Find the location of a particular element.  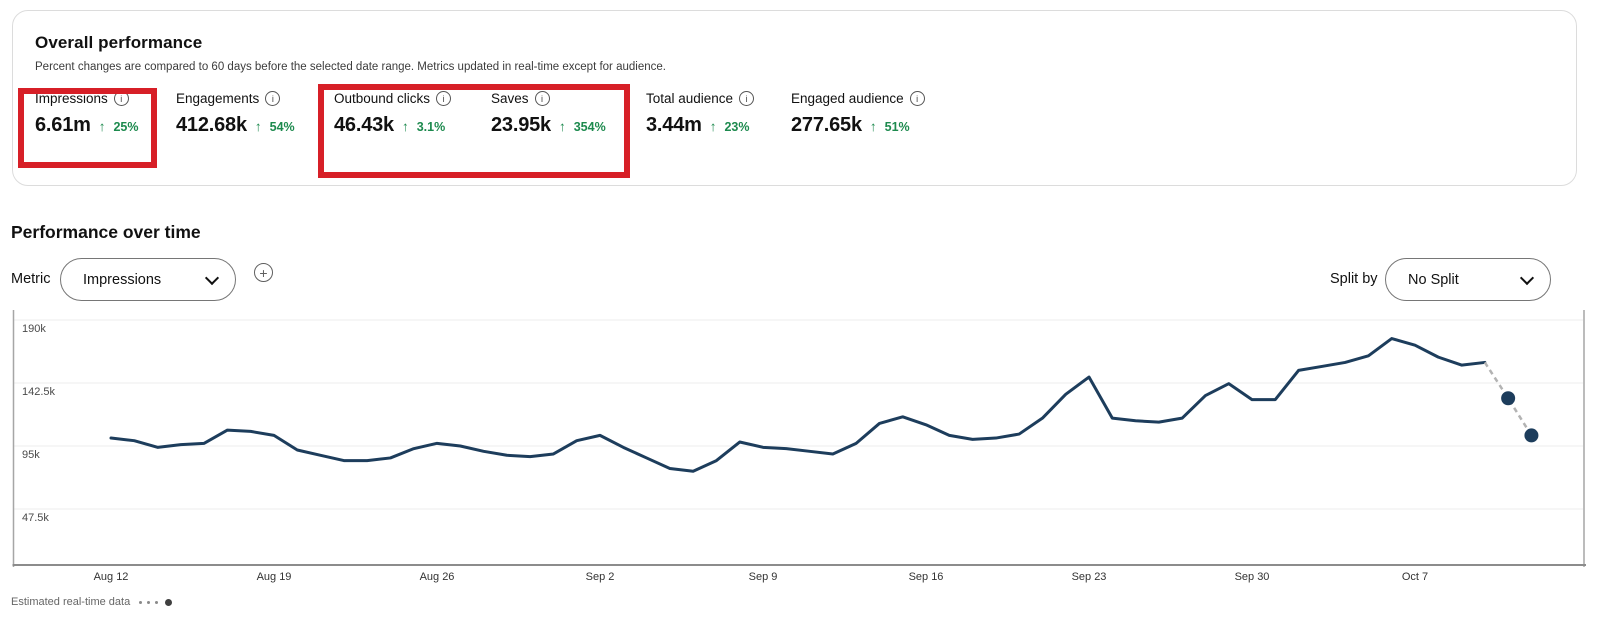

x-axis-tick-label: Sep 16 is located at coordinates (926, 577).